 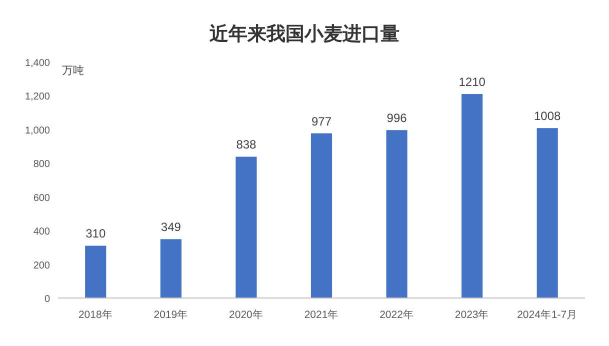 What do you see at coordinates (41, 232) in the screenshot?
I see `y-tick-label: 400` at bounding box center [41, 232].